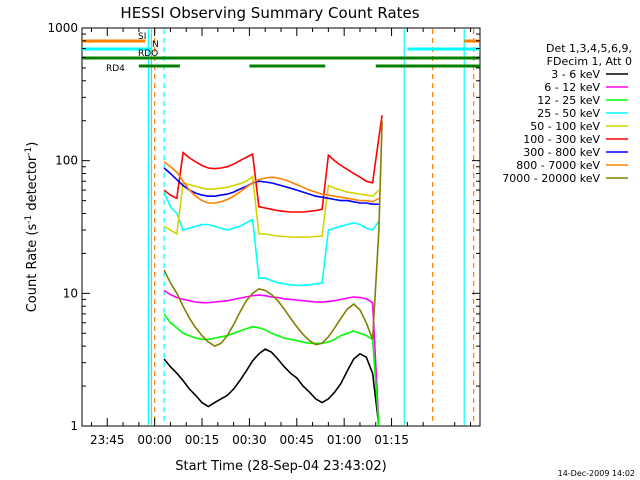 The height and width of the screenshot is (480, 640). I want to click on x-axis-label: Start Time (28-Sep-04 23:43:02), so click(280, 466).